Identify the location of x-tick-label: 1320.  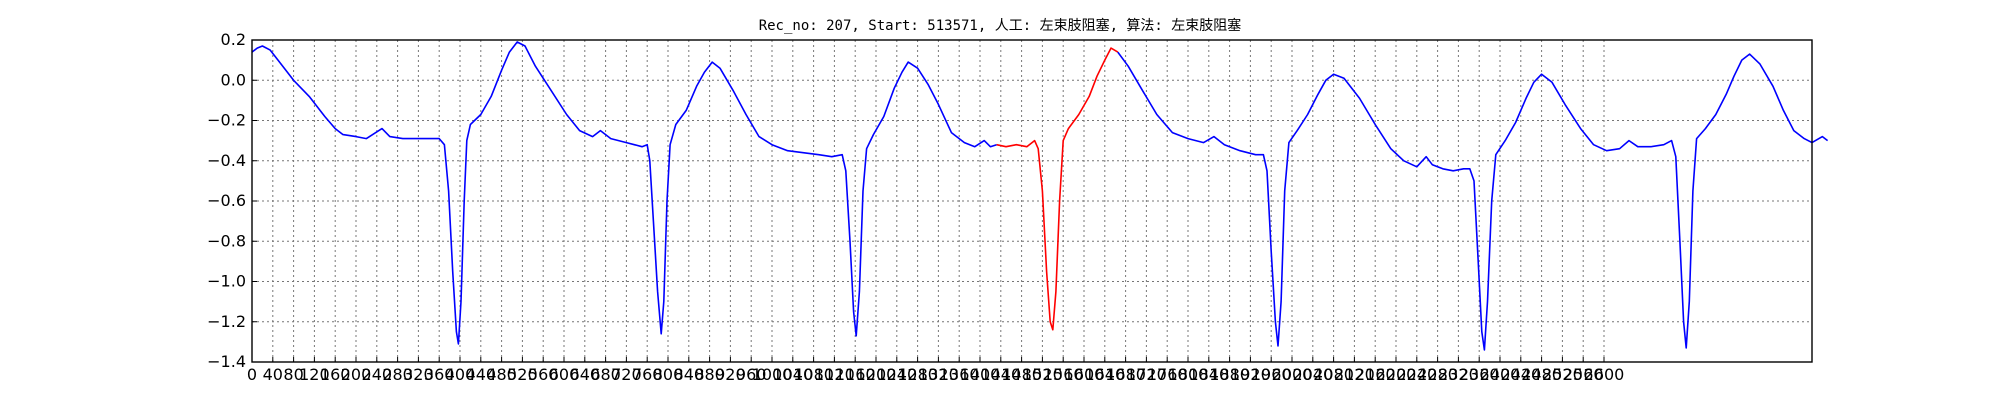
(938, 374).